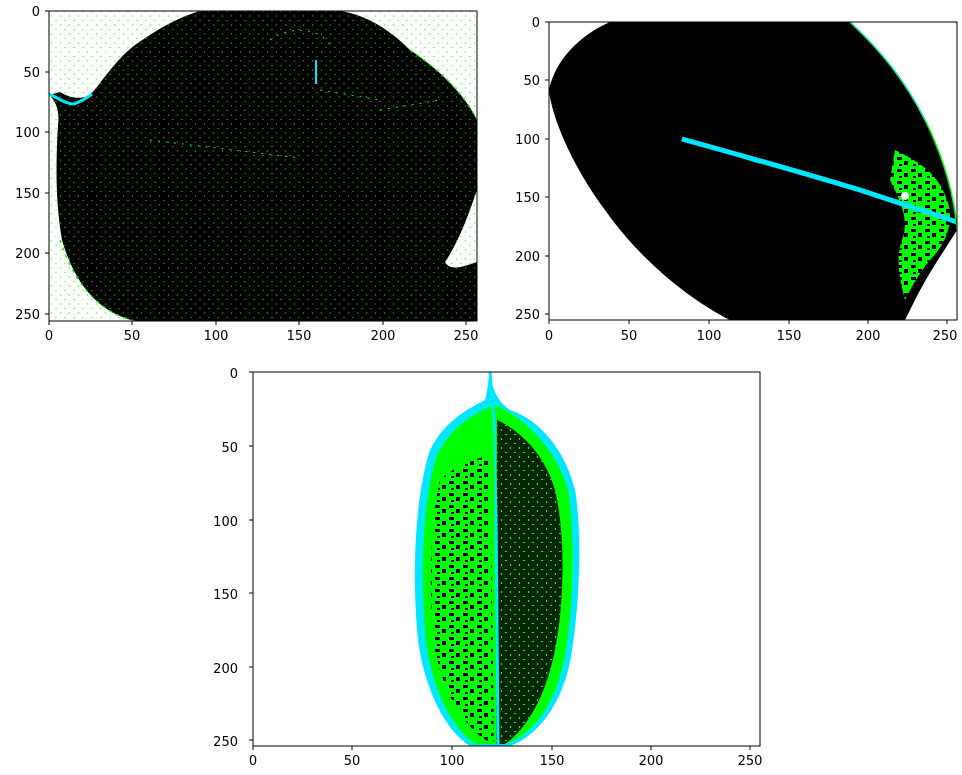 The image size is (962, 775). I want to click on dark-spots-on-patch, so click(920, 225).